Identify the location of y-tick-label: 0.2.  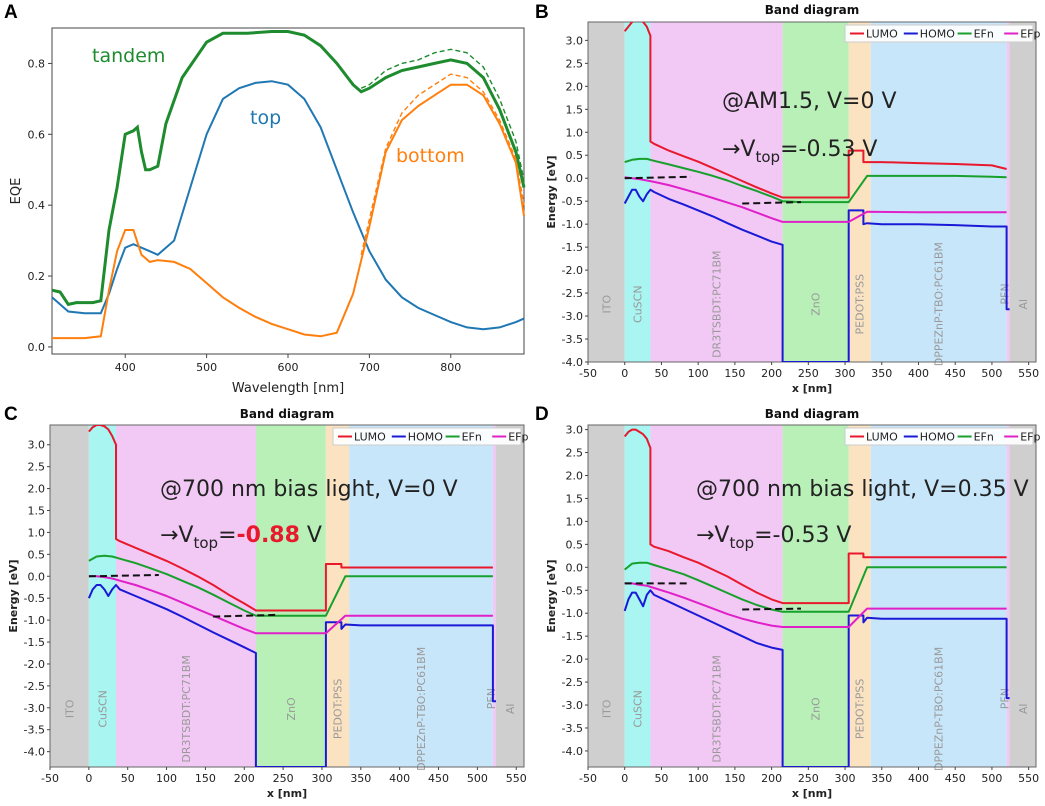
(37, 276).